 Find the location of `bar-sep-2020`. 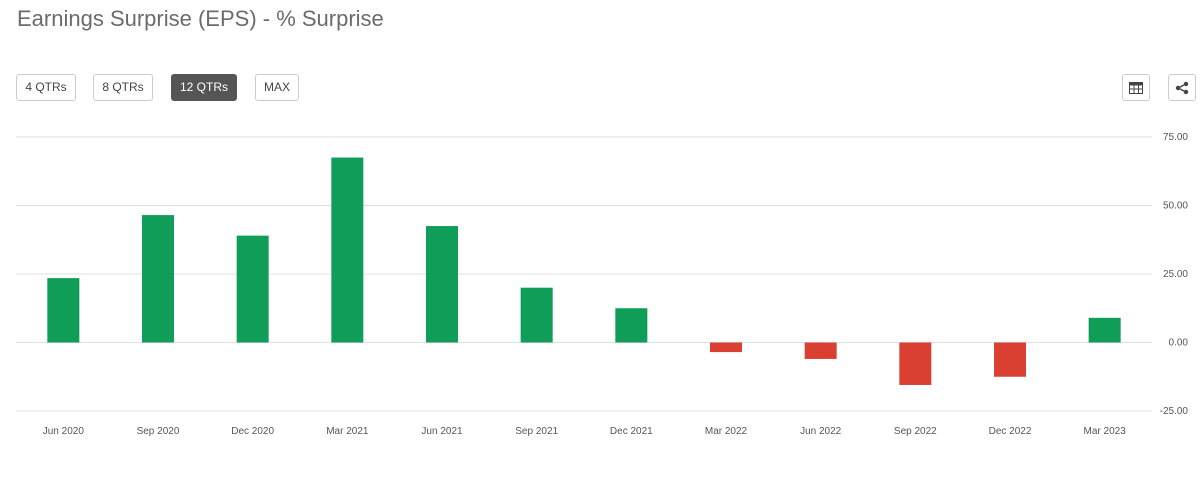

bar-sep-2020 is located at coordinates (158, 279).